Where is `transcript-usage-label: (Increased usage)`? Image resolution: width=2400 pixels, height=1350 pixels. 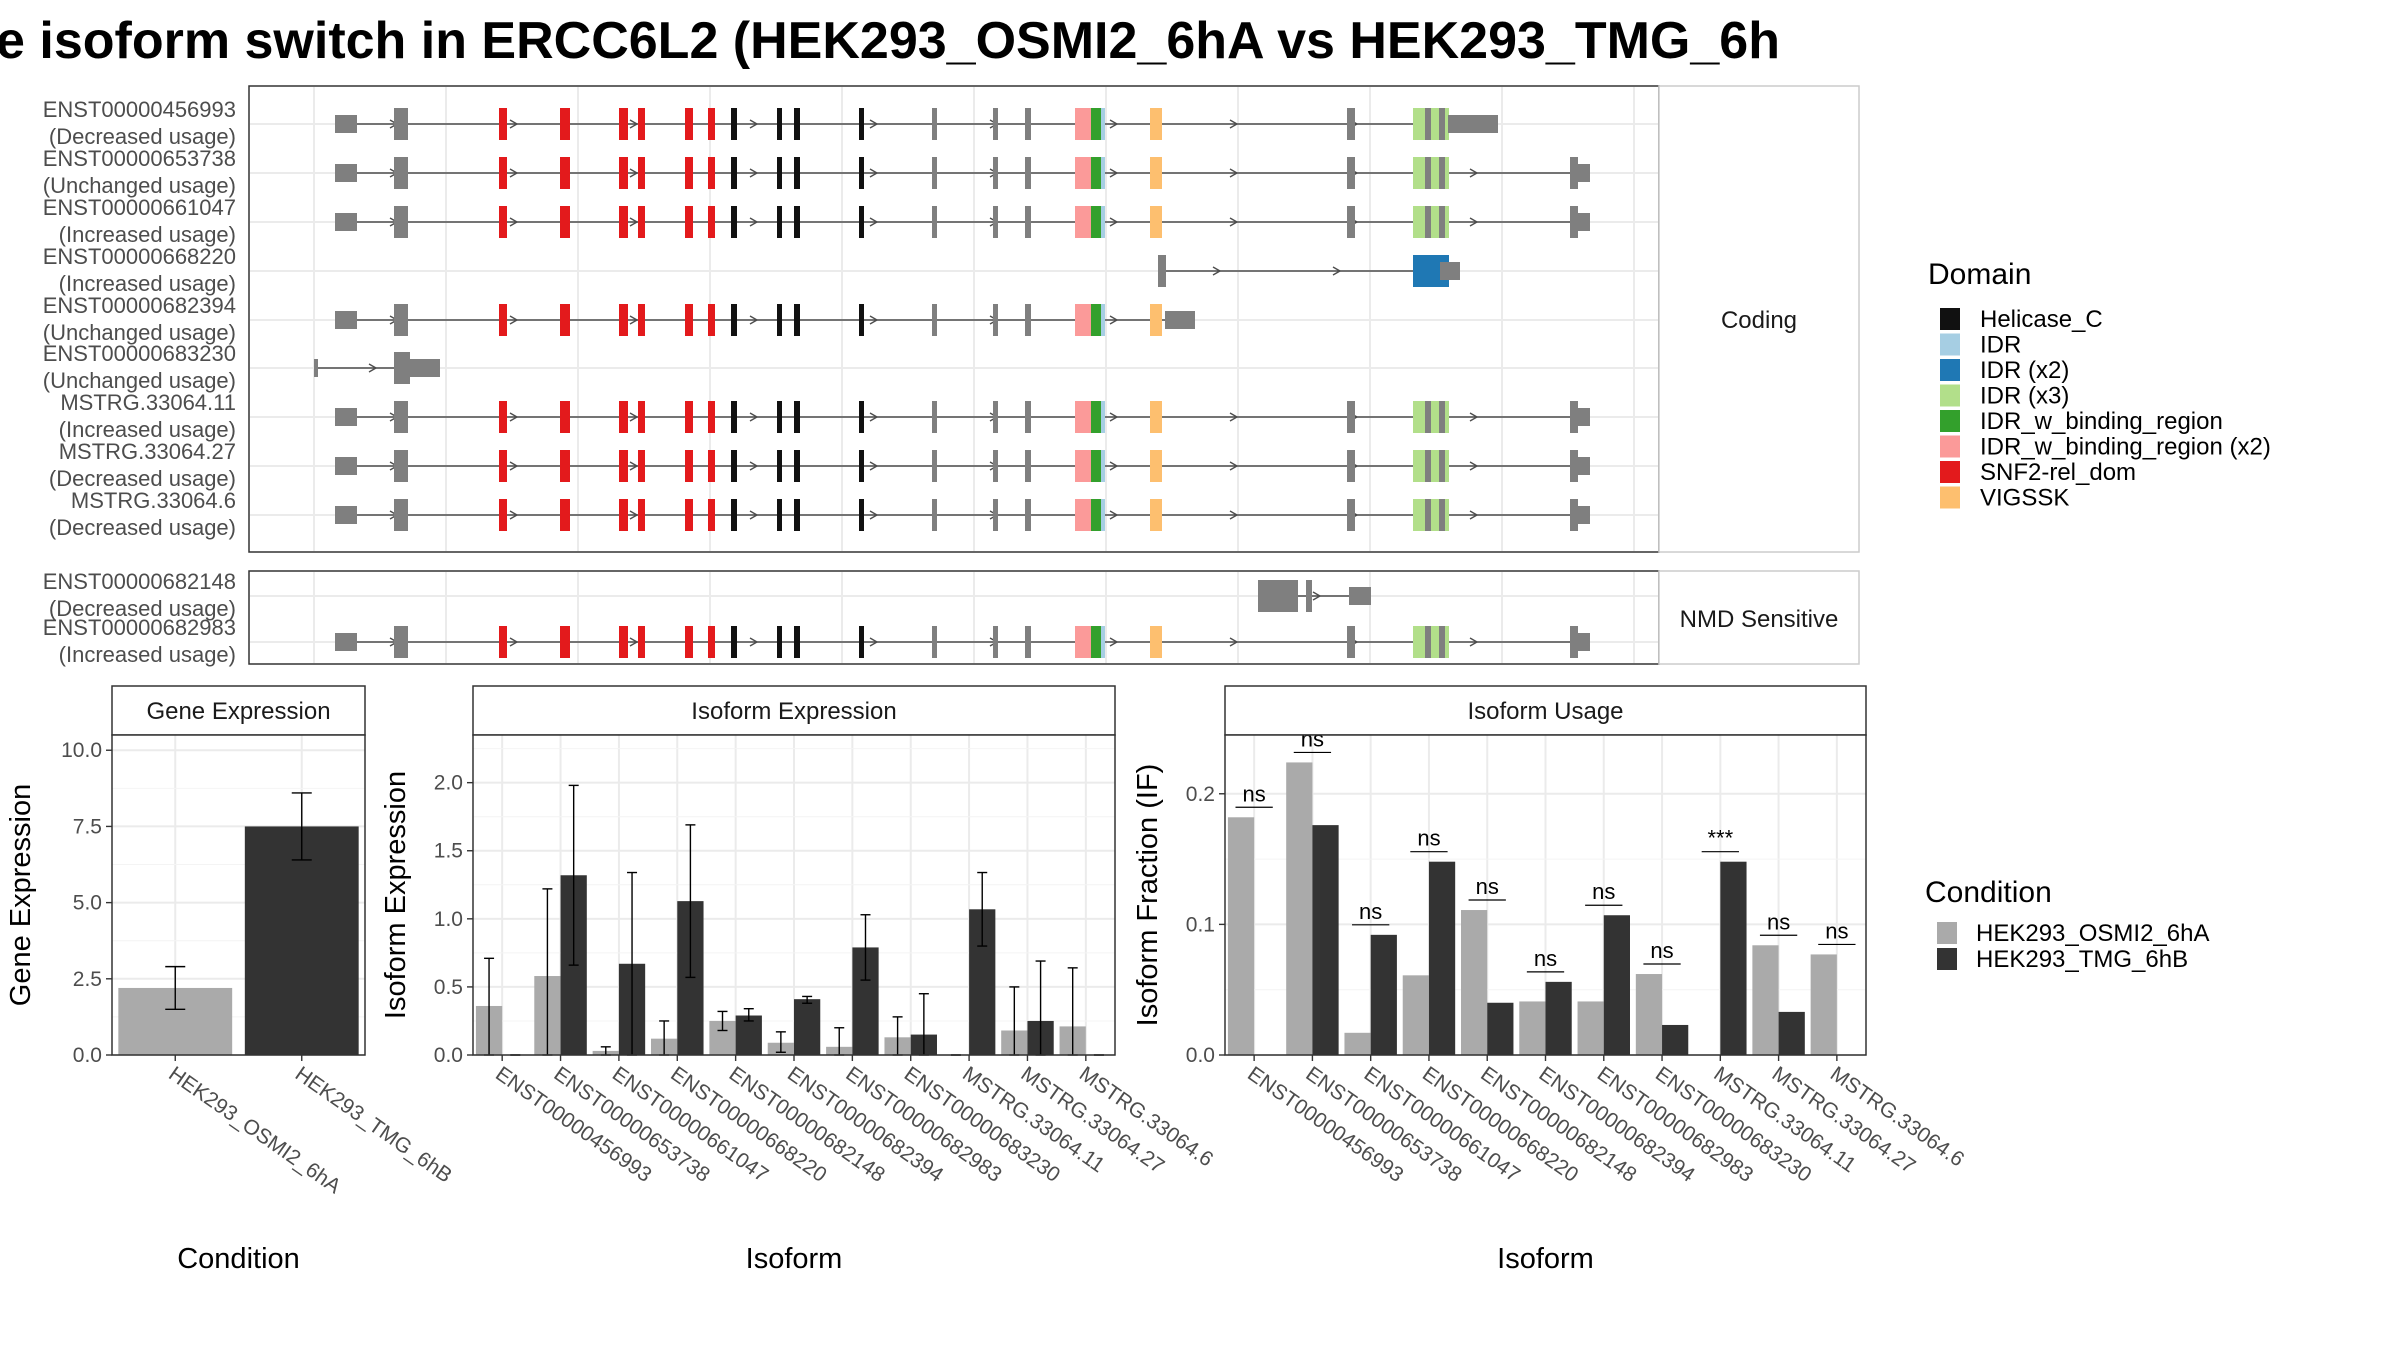
transcript-usage-label: (Increased usage) is located at coordinates (147, 283).